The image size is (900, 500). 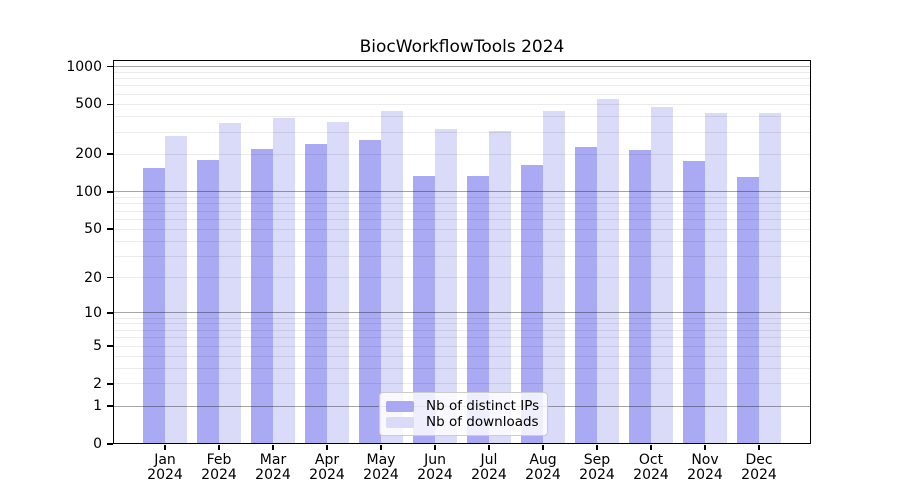 I want to click on bar-nb-of-downloads-dec, so click(x=770, y=278).